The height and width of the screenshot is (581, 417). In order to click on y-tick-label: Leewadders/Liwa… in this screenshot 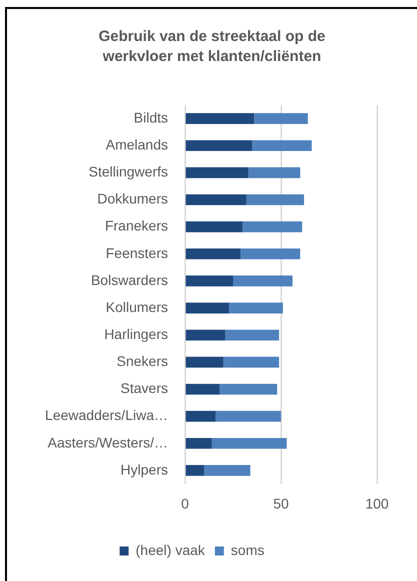, I will do `click(106, 415)`.